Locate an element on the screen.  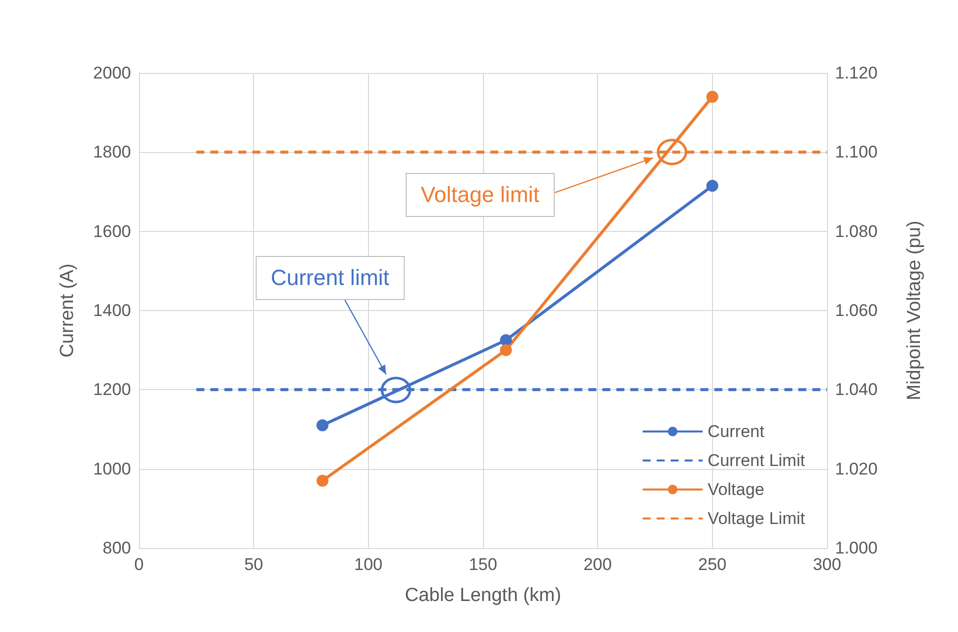
y-tick-label: 800 is located at coordinates (116, 548).